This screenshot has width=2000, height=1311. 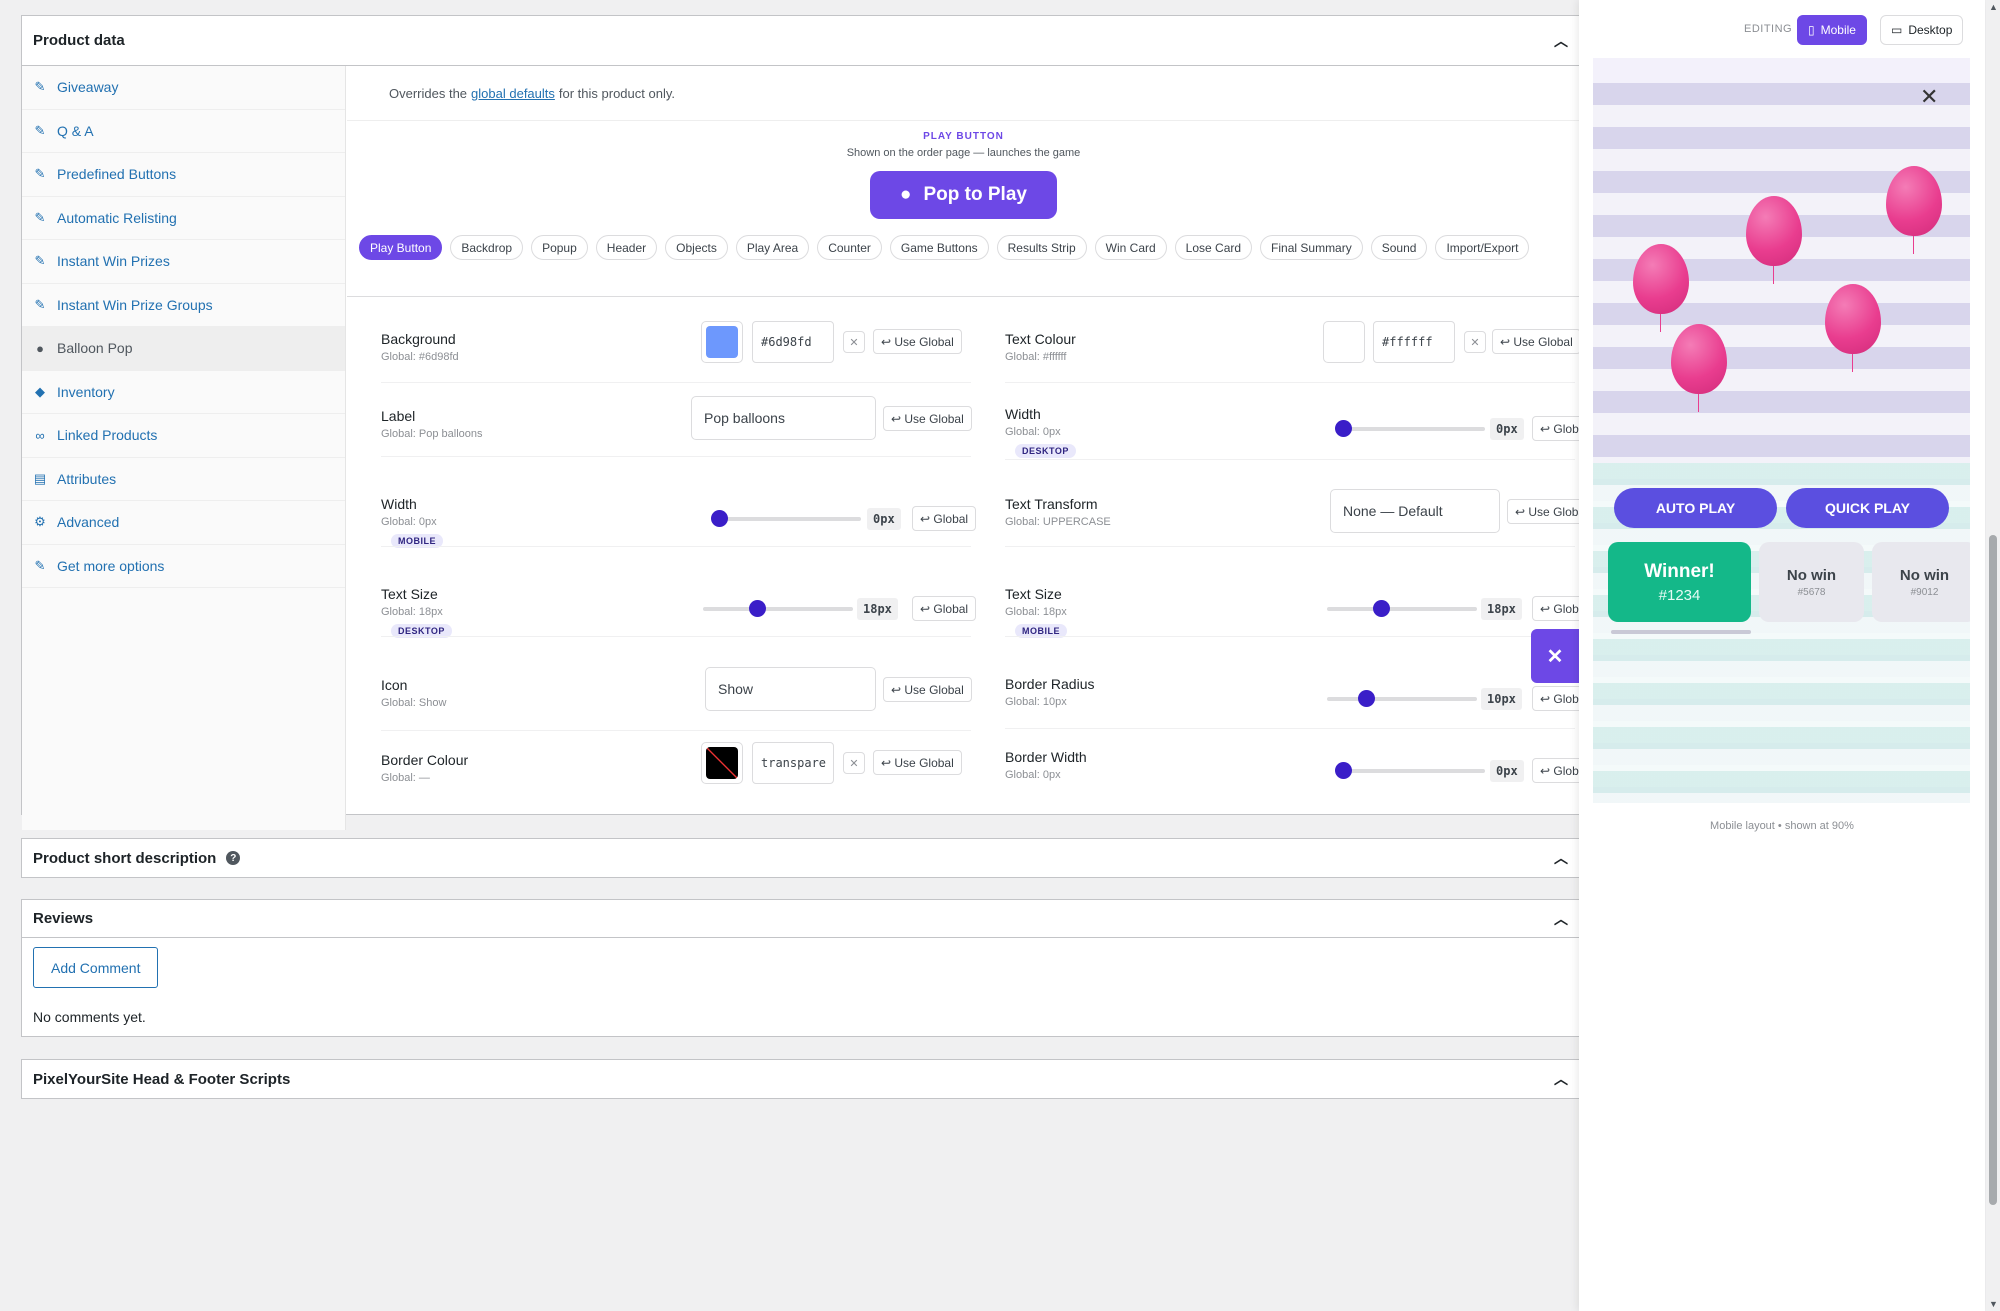 I want to click on background-use-global-button: ↩ Use Global, so click(x=917, y=341).